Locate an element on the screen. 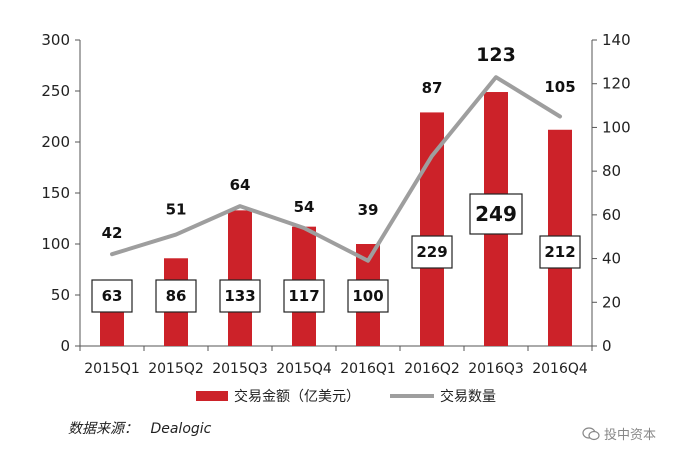  legend-swatch-bar is located at coordinates (212, 396).